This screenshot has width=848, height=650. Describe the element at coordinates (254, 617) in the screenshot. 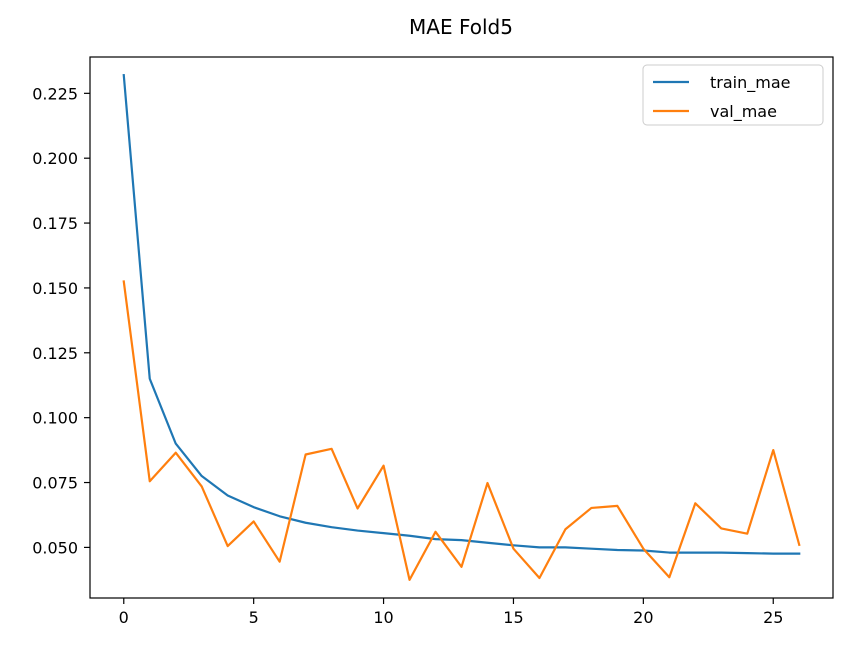

I see `x-tick-label: 5` at that location.